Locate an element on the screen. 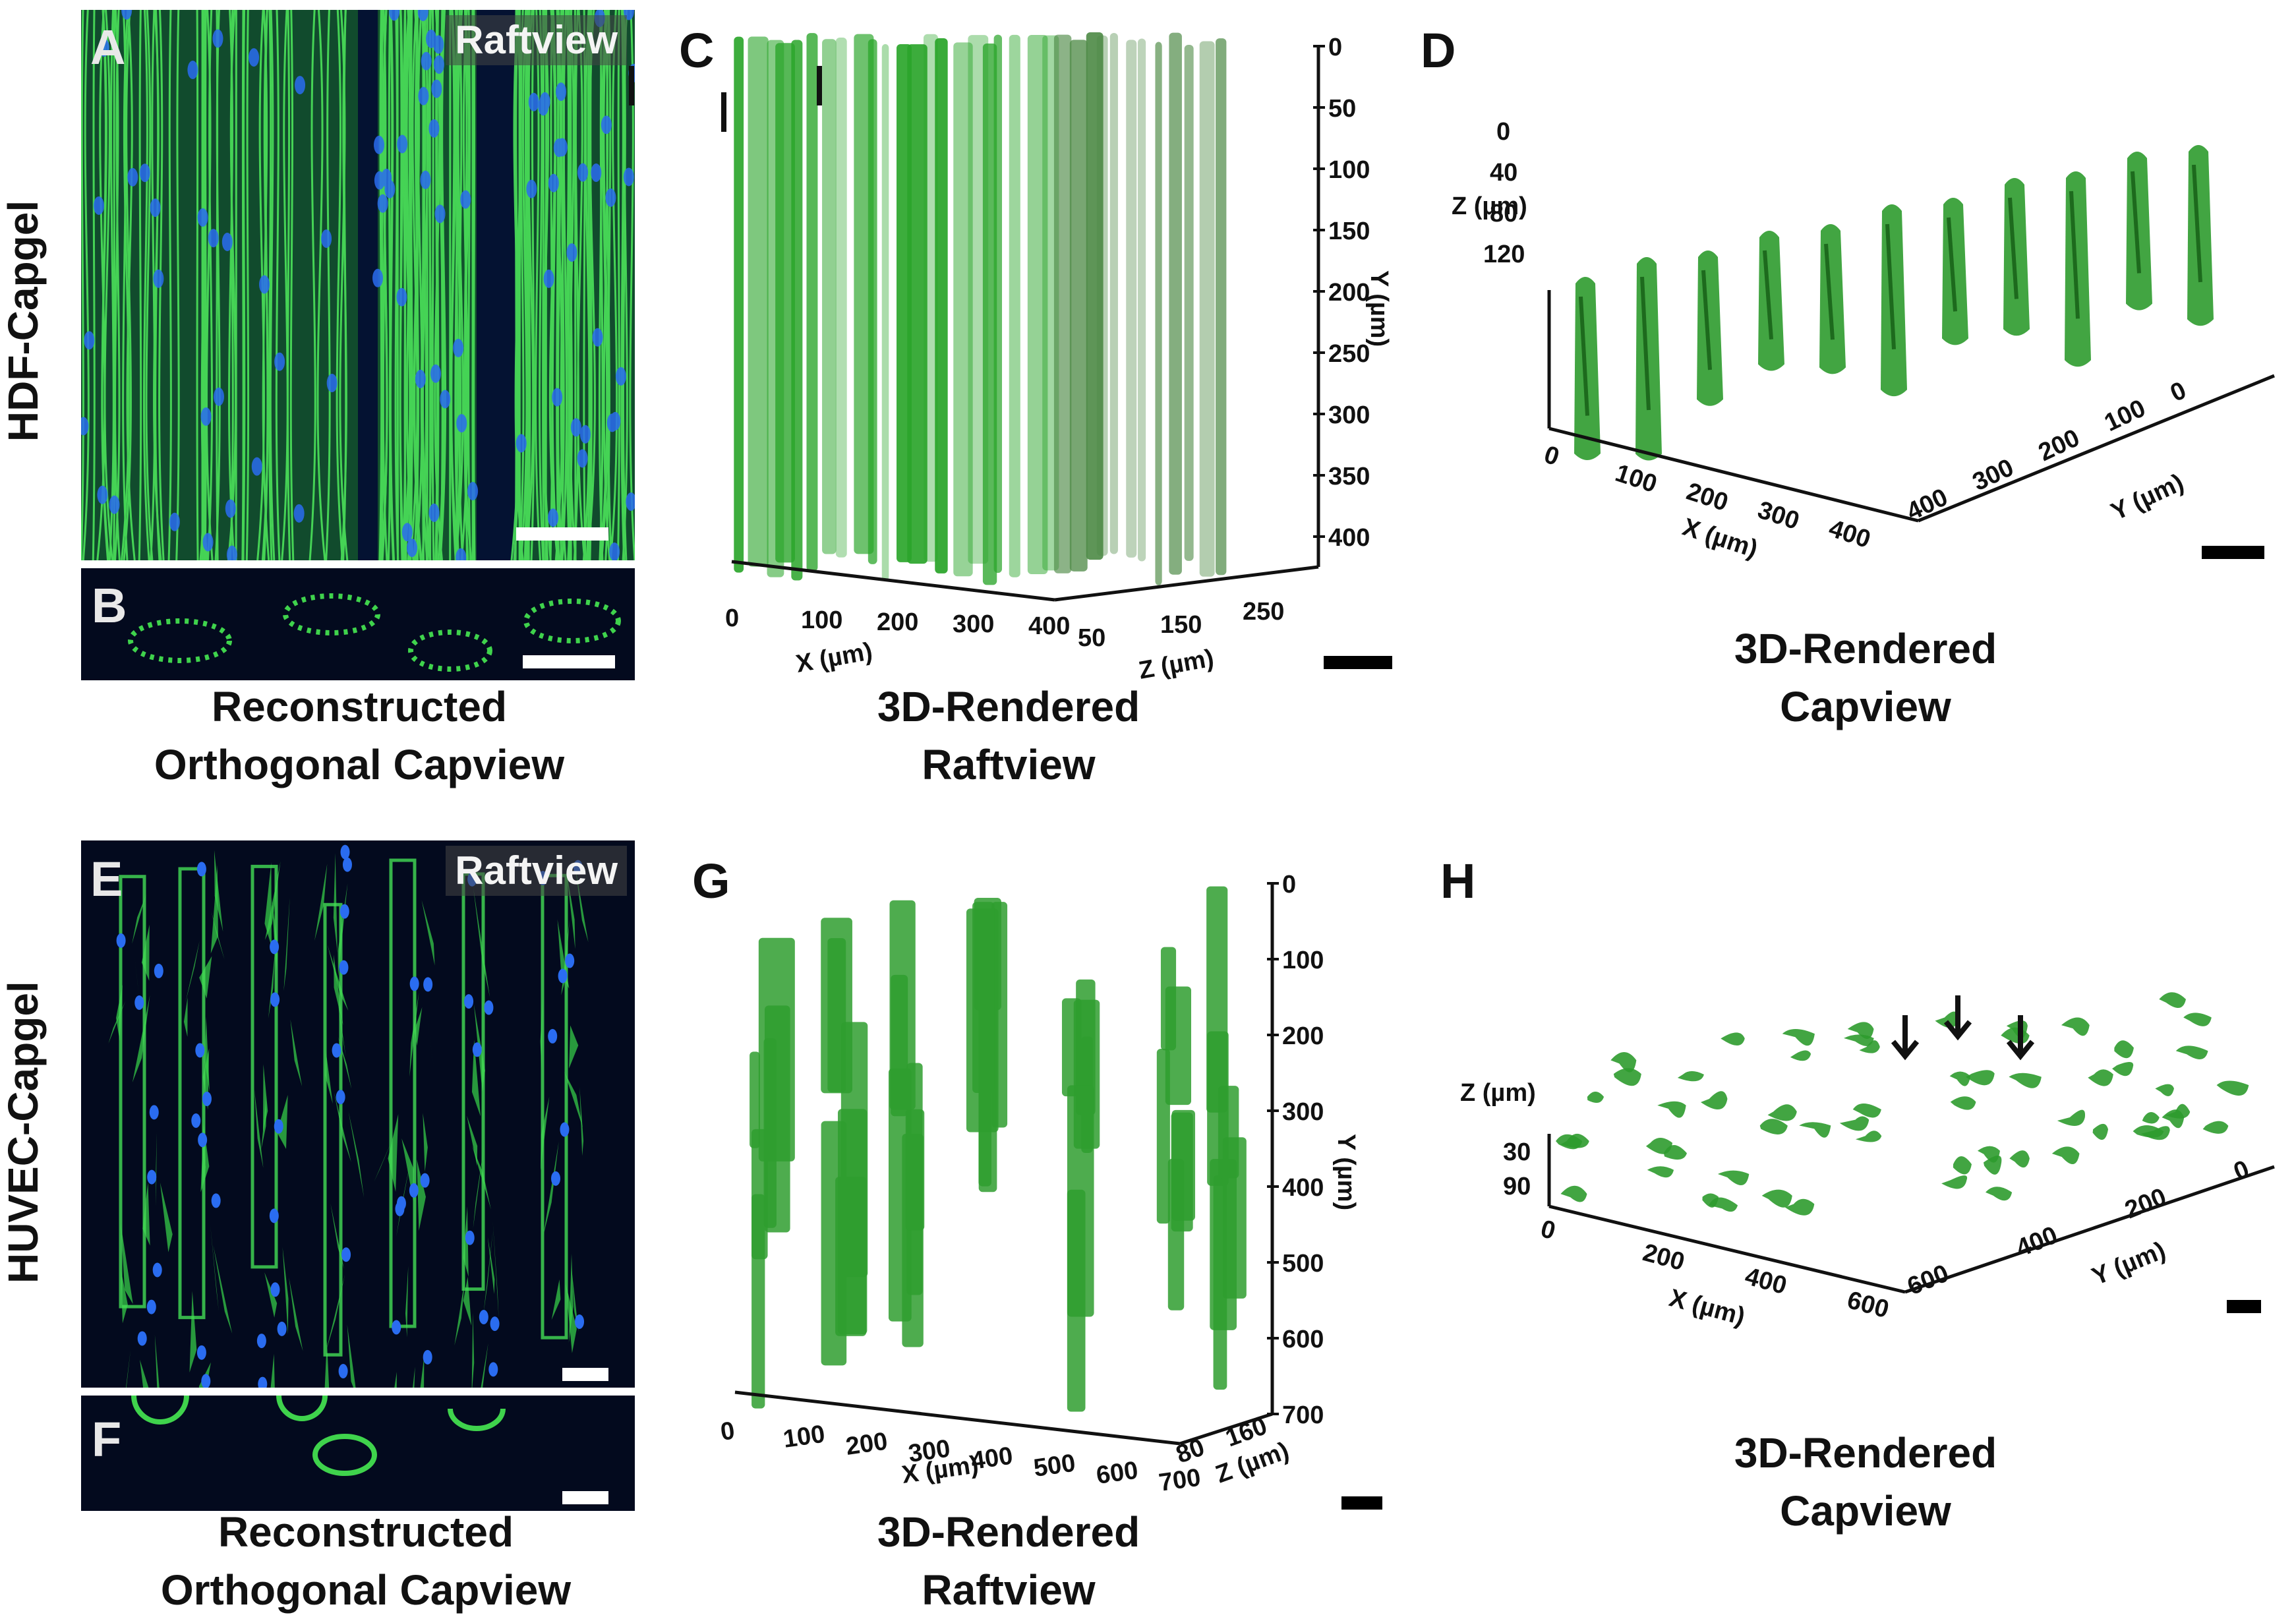  y-tick-label: 700 is located at coordinates (1303, 1415).